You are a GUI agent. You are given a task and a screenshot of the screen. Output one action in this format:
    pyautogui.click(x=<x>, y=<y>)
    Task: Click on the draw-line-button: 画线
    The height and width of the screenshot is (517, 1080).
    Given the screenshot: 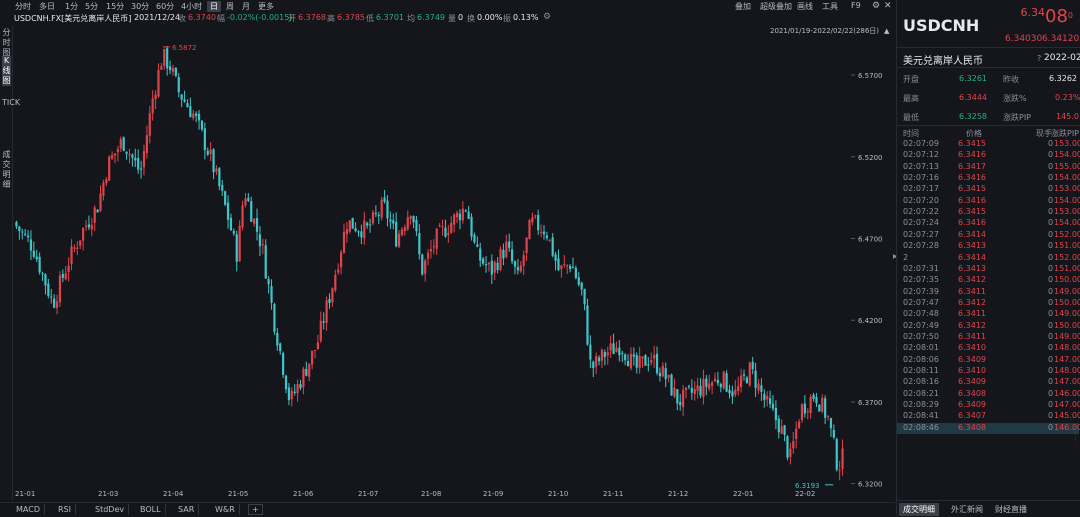 What is the action you would take?
    pyautogui.click(x=805, y=6)
    